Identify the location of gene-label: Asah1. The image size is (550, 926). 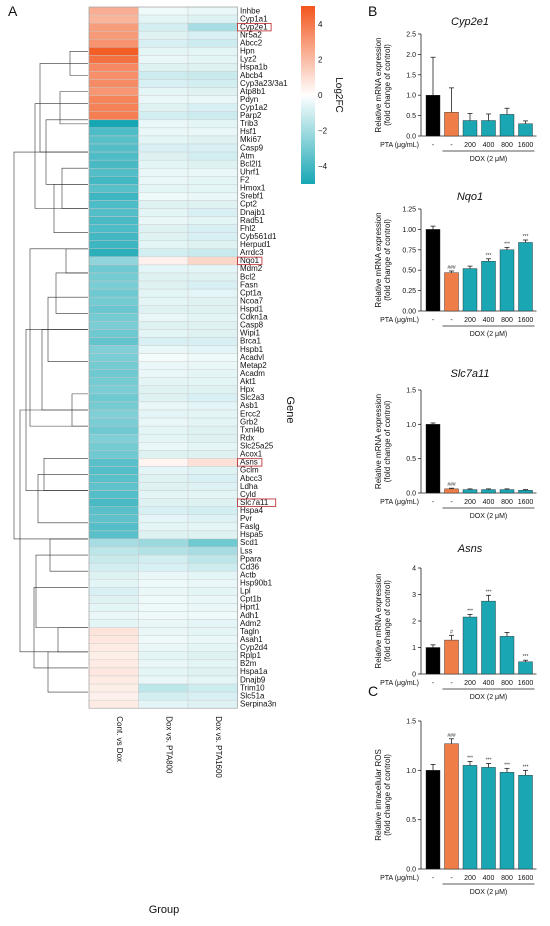
(251, 639).